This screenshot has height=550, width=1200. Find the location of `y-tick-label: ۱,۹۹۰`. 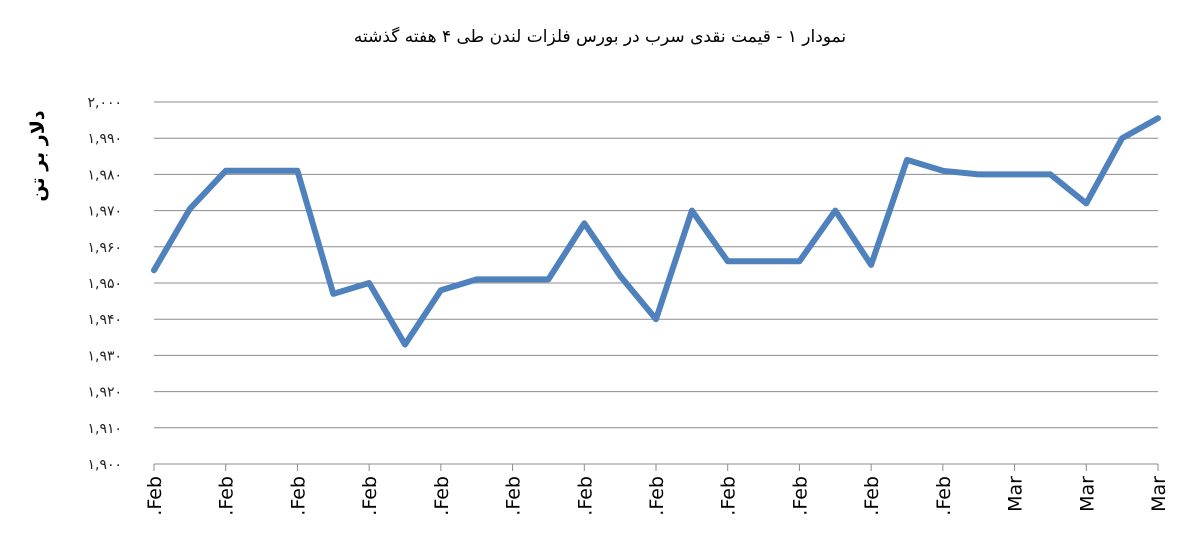

y-tick-label: ۱,۹۹۰ is located at coordinates (104, 139).